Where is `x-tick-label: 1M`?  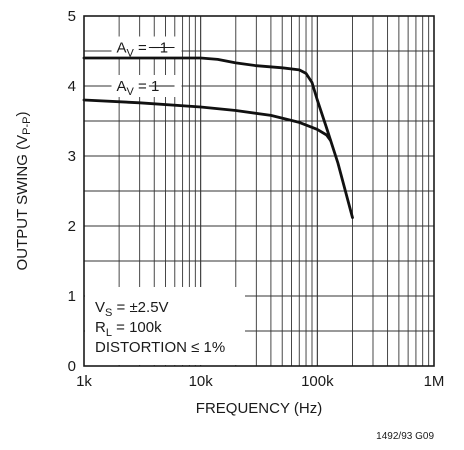 x-tick-label: 1M is located at coordinates (434, 381).